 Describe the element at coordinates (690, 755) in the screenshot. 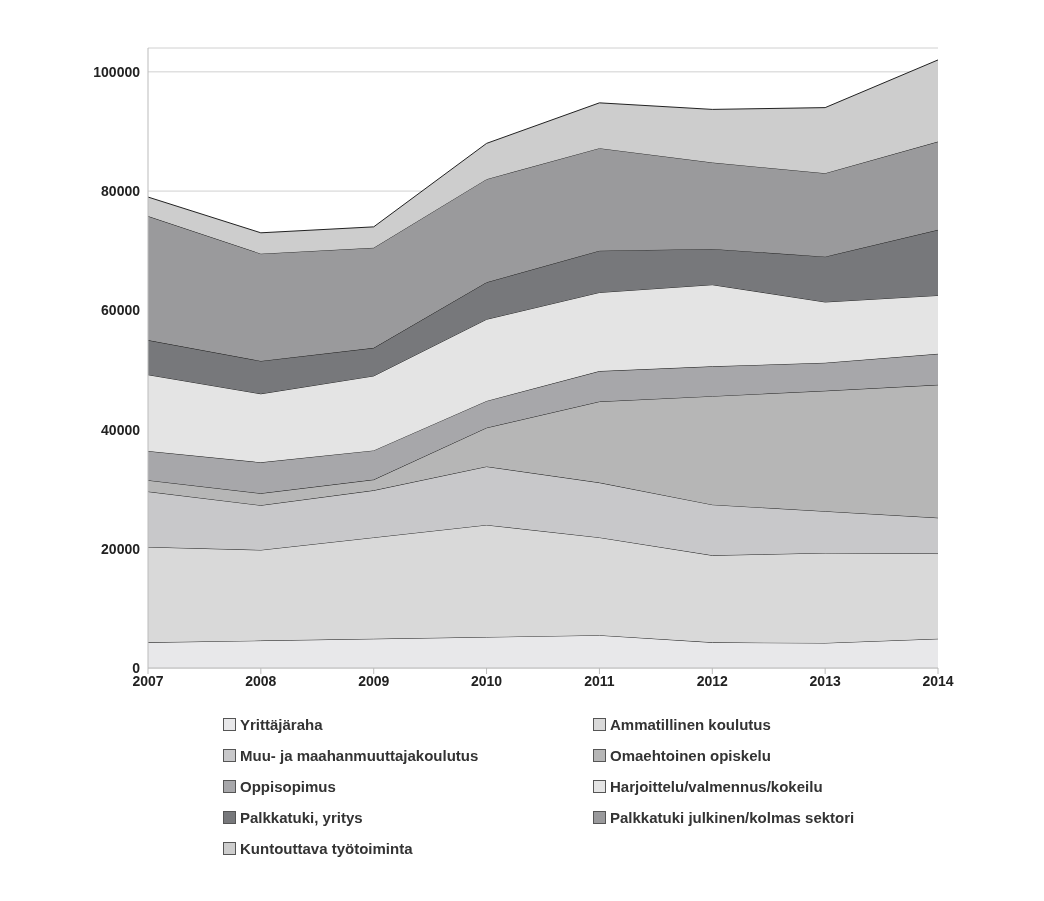

I see `legend-label: Omaehtoinen opiskelu` at that location.